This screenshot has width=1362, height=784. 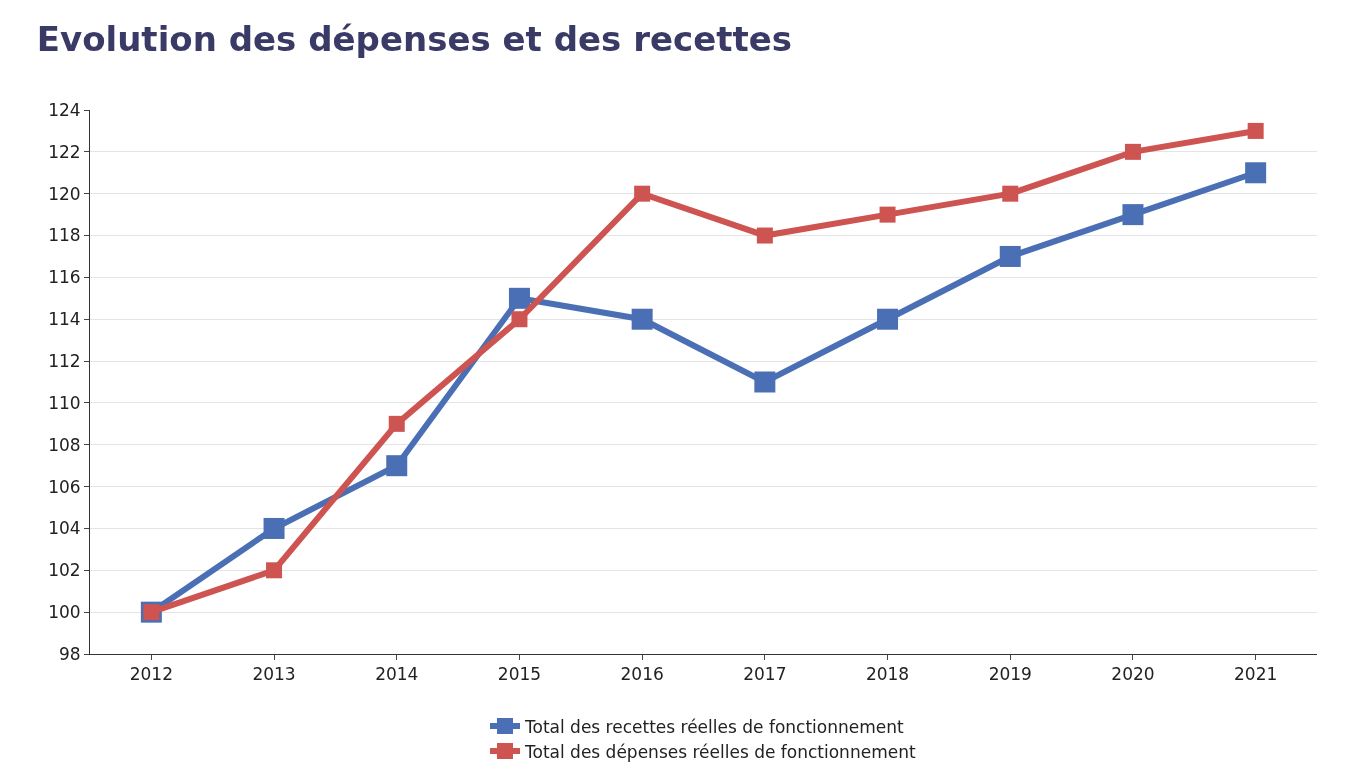 I want to click on y-tick-label: 112, so click(x=64, y=361).